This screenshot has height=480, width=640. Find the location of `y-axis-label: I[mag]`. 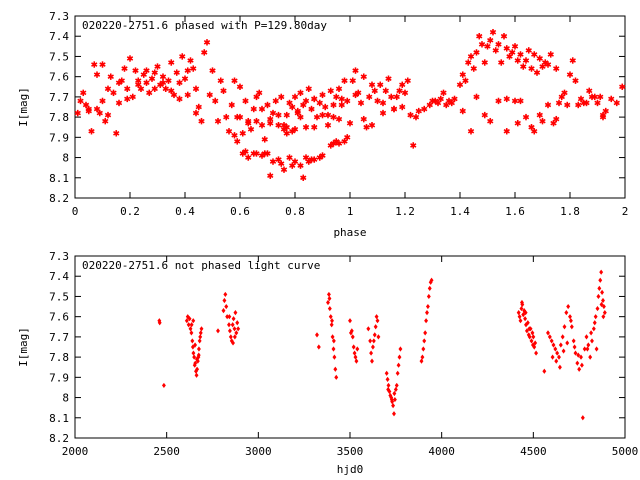

y-axis-label: I[mag] is located at coordinates (23, 107).